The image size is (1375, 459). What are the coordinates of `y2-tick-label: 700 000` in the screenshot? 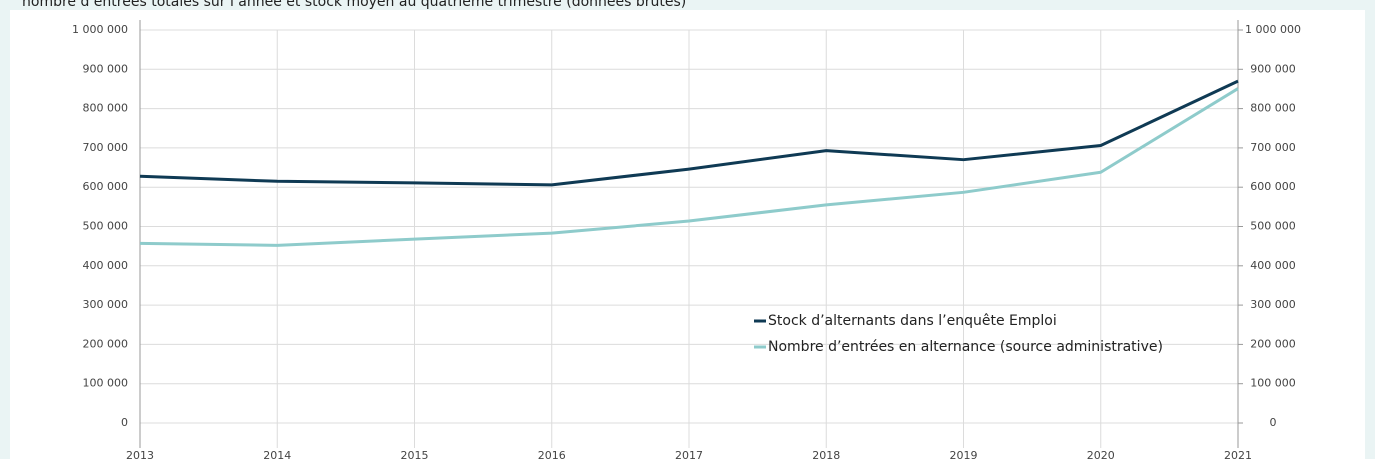 It's located at (1273, 147).